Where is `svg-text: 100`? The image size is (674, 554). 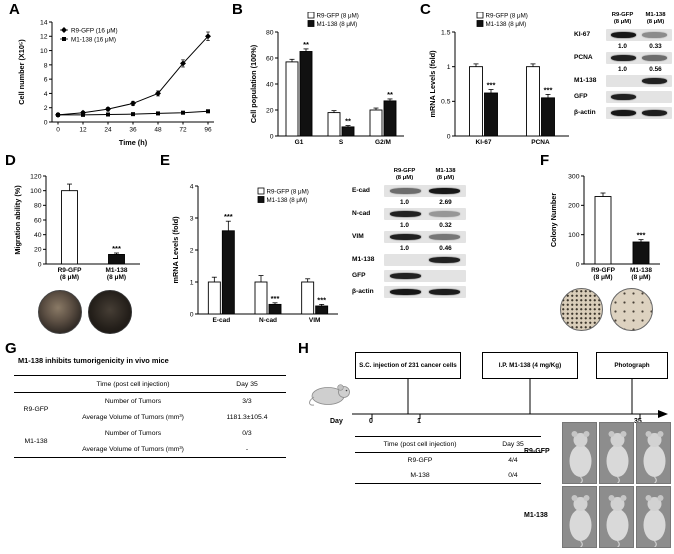 svg-text: 100 is located at coordinates (36, 191).